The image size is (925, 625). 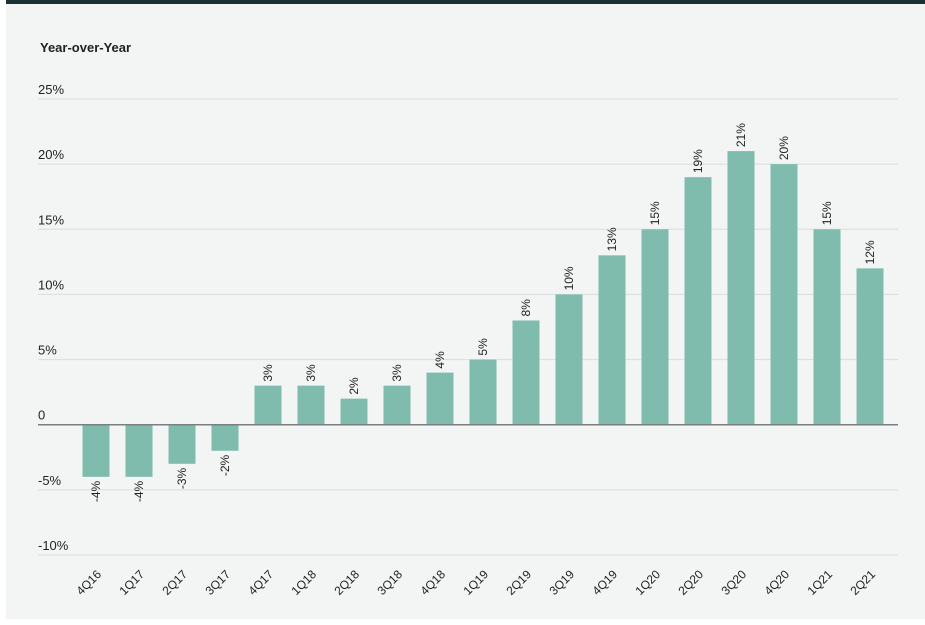 What do you see at coordinates (862, 582) in the screenshot?
I see `category-label: 2Q21` at bounding box center [862, 582].